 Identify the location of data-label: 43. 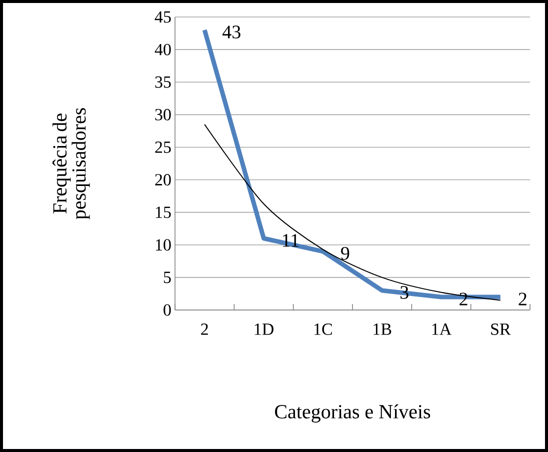
(231, 32).